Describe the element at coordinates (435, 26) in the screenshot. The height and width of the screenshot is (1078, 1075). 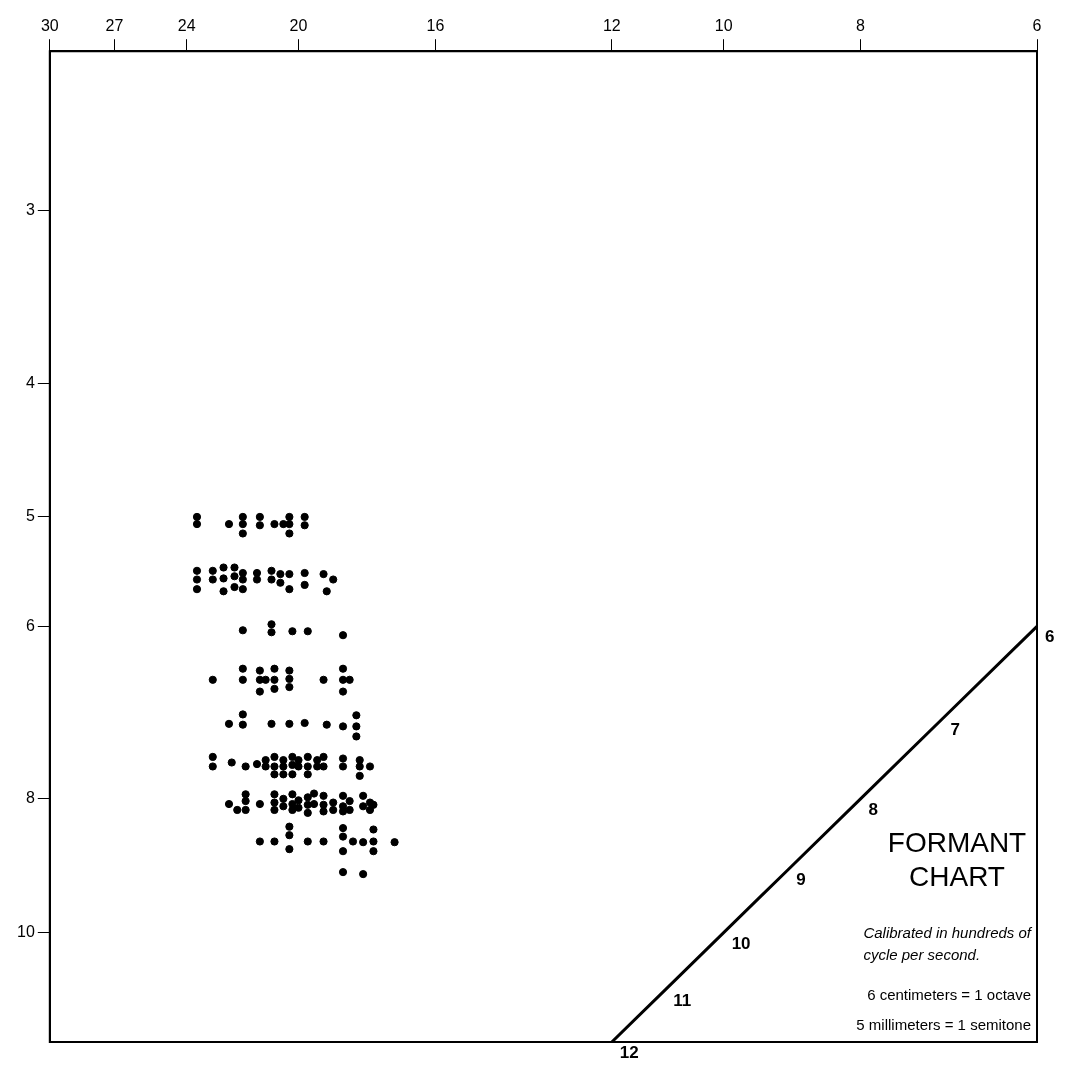
I see `x-tick-label: 16` at that location.